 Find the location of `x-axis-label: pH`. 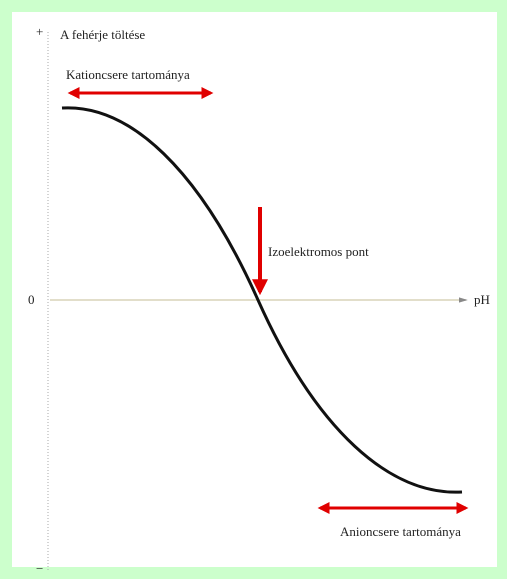

x-axis-label: pH is located at coordinates (482, 299).